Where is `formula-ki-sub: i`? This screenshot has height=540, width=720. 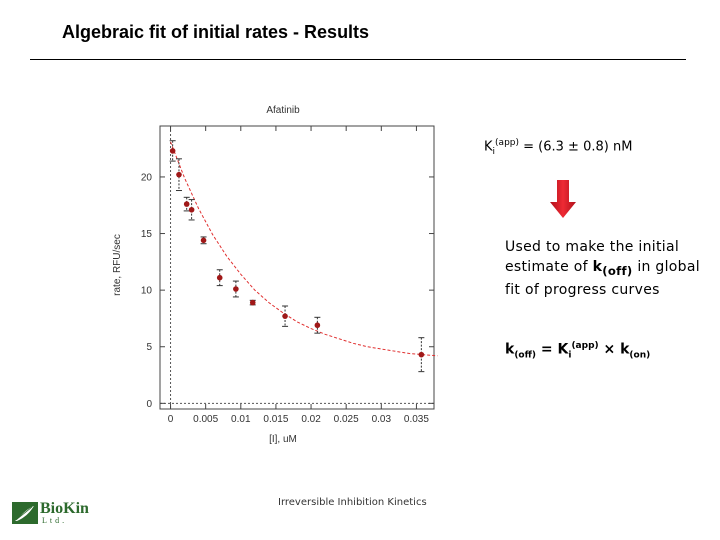 formula-ki-sub: i is located at coordinates (570, 355).